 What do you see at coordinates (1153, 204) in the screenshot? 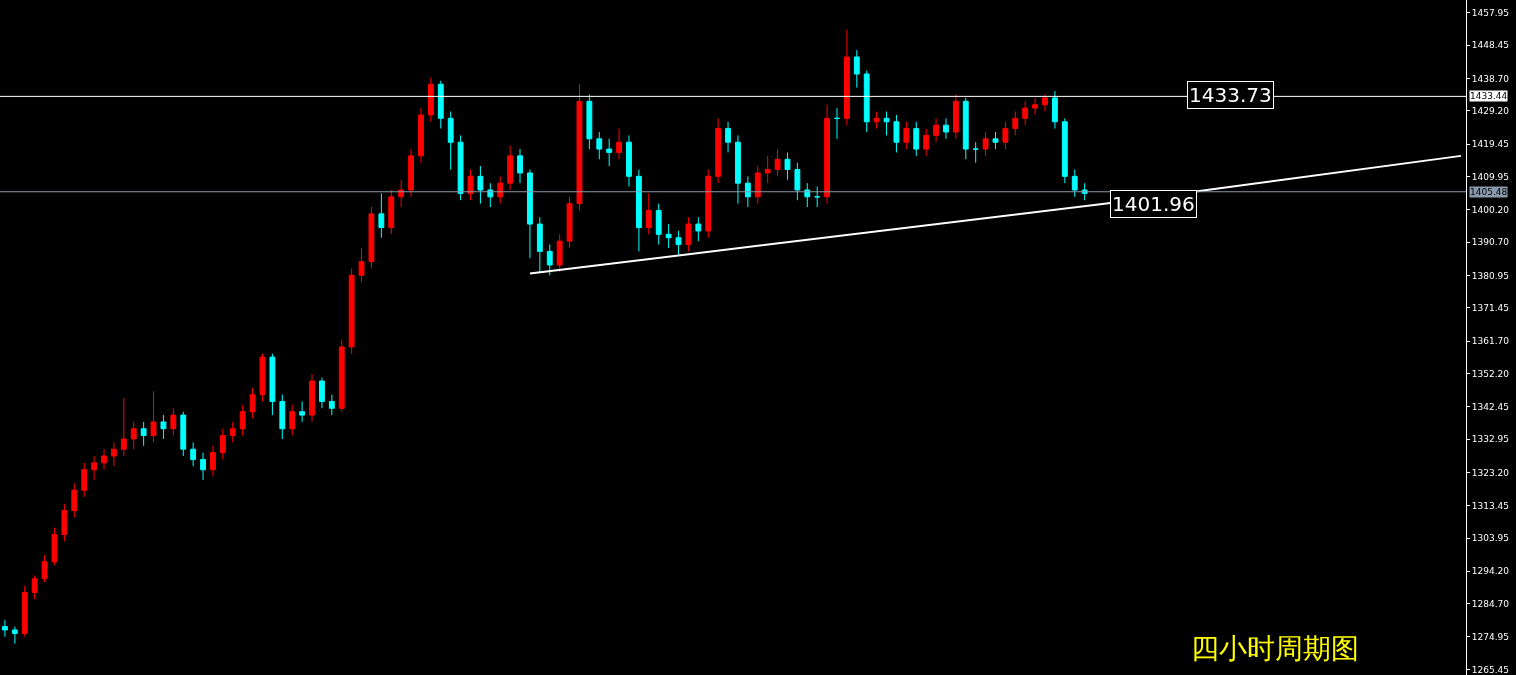
I see `annotation: 1401.96` at bounding box center [1153, 204].